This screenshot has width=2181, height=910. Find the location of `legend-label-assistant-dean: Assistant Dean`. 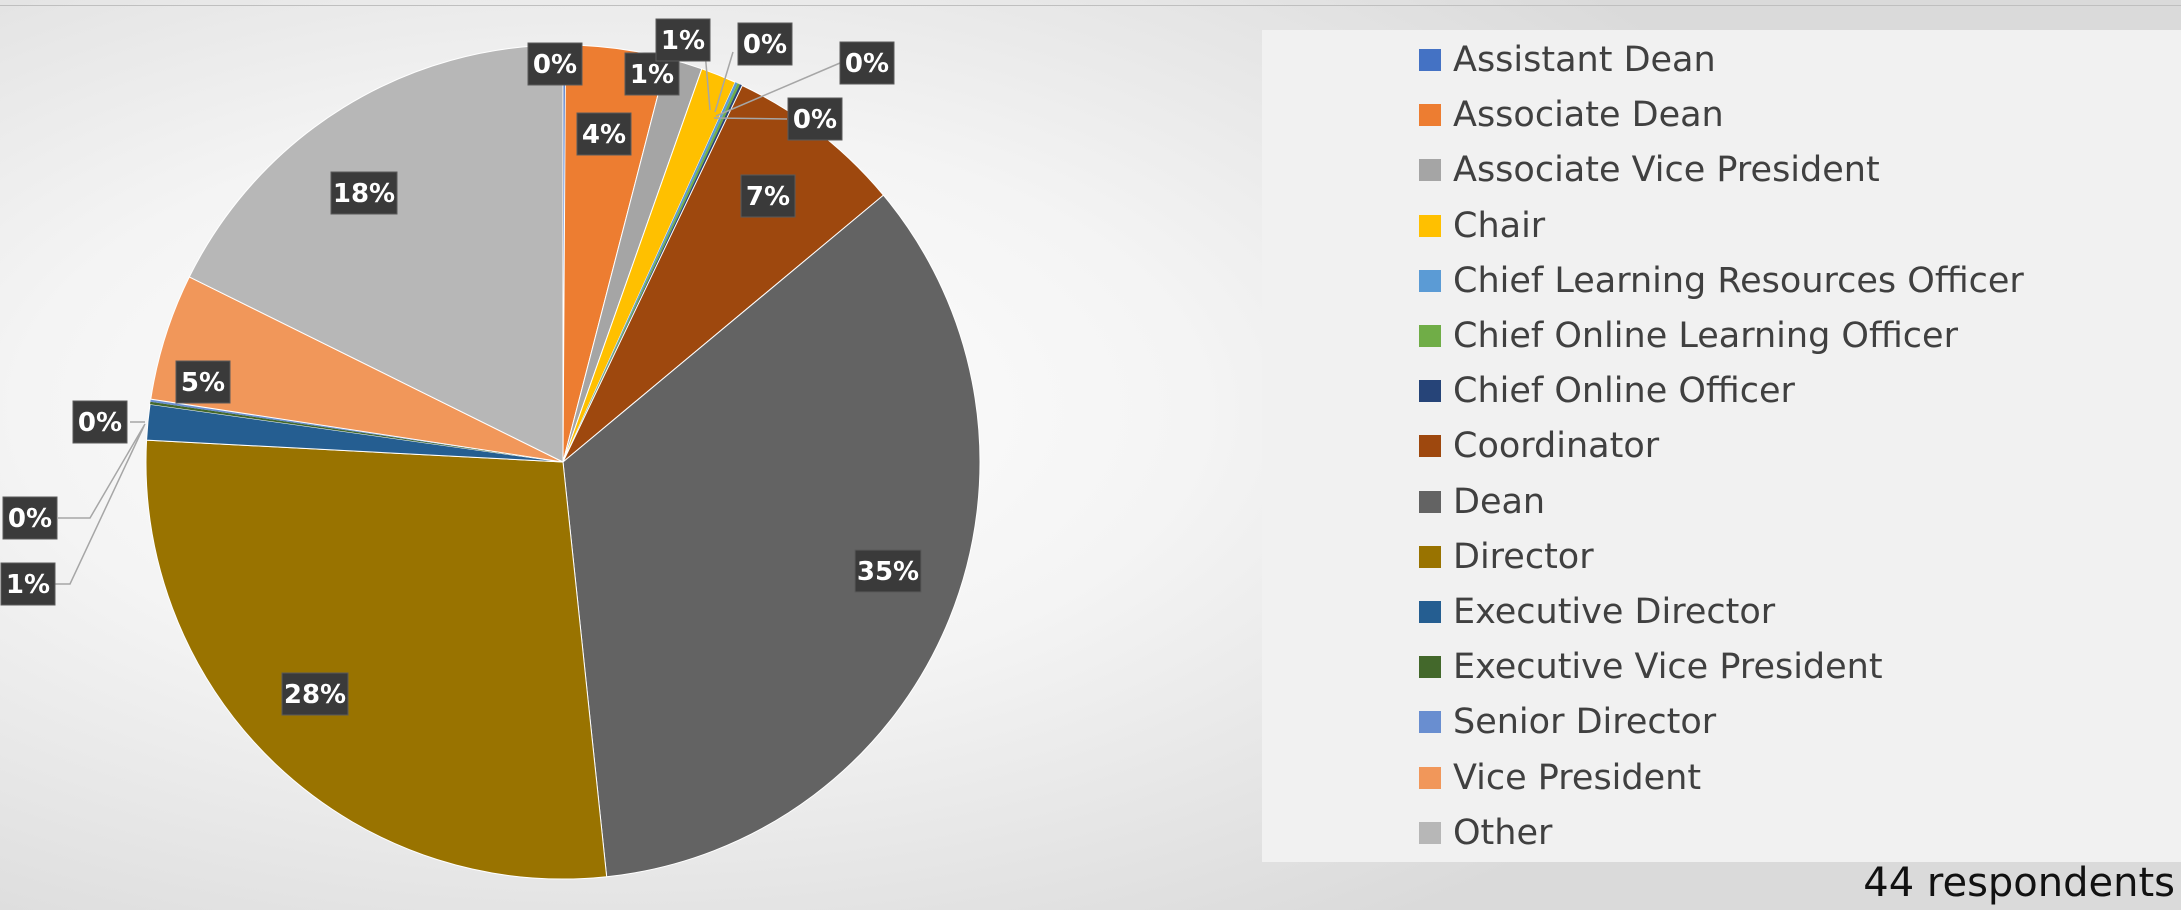

legend-label-assistant-dean: Assistant Dean is located at coordinates (1584, 60).